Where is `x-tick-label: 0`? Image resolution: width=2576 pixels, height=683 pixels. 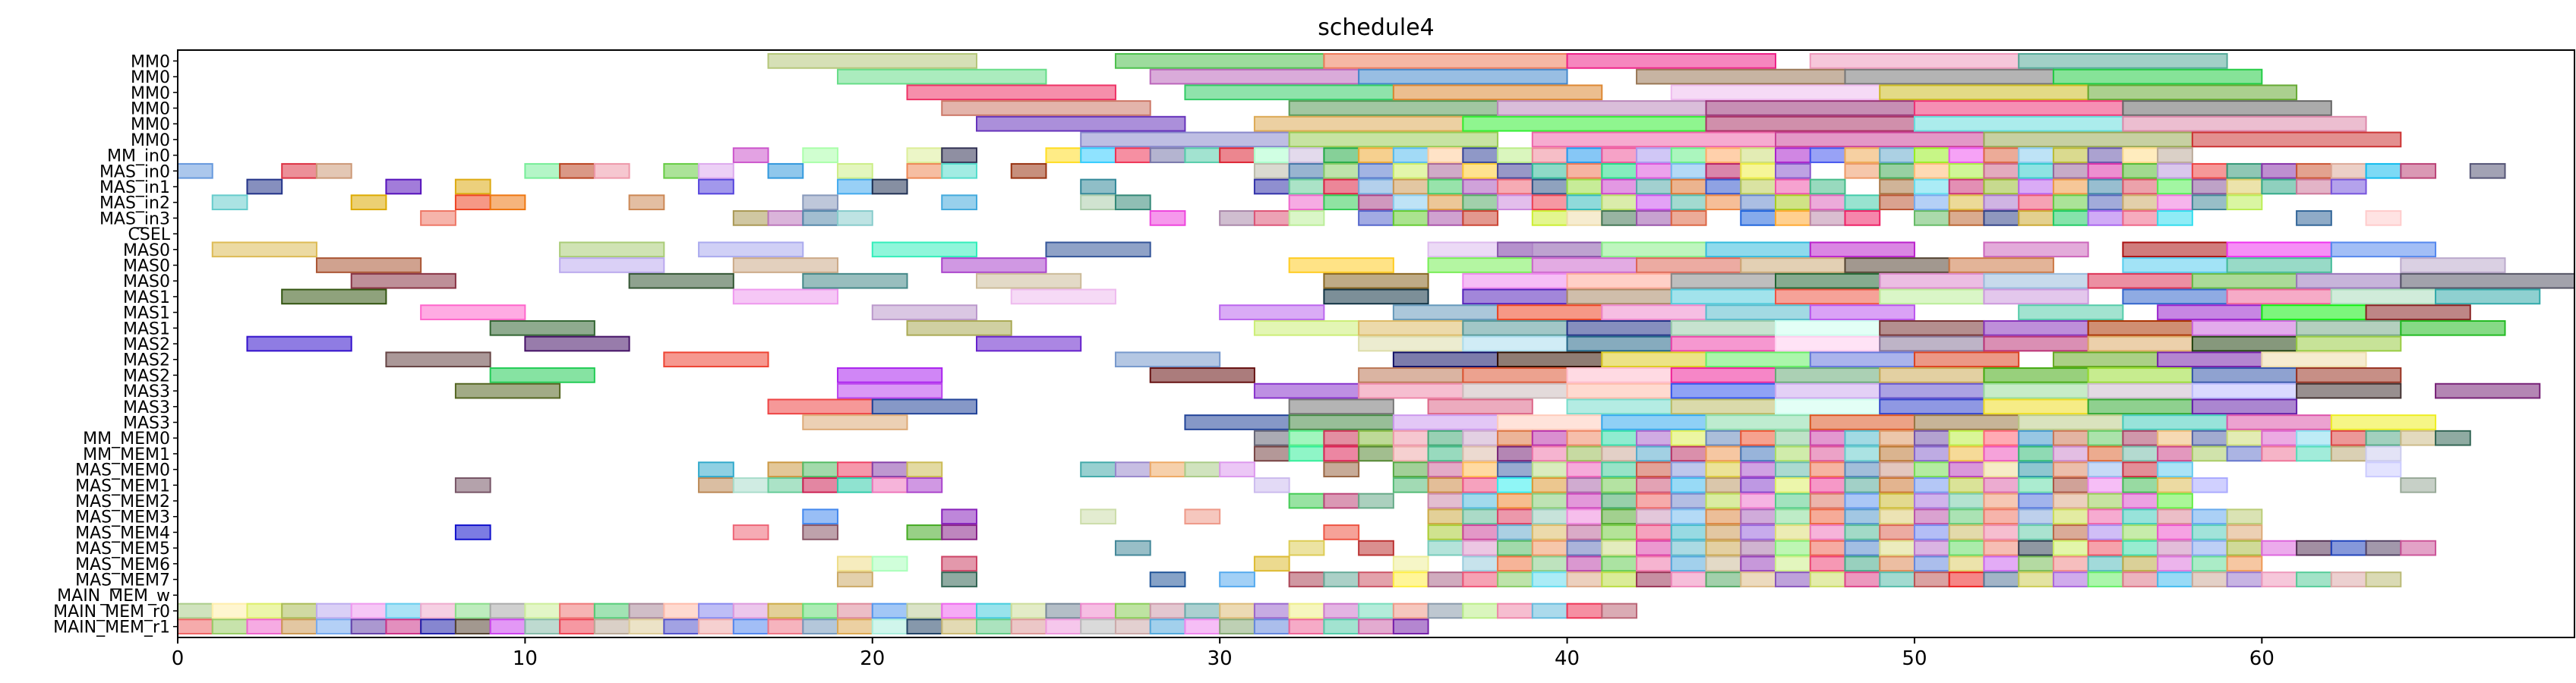
x-tick-label: 0 is located at coordinates (178, 658).